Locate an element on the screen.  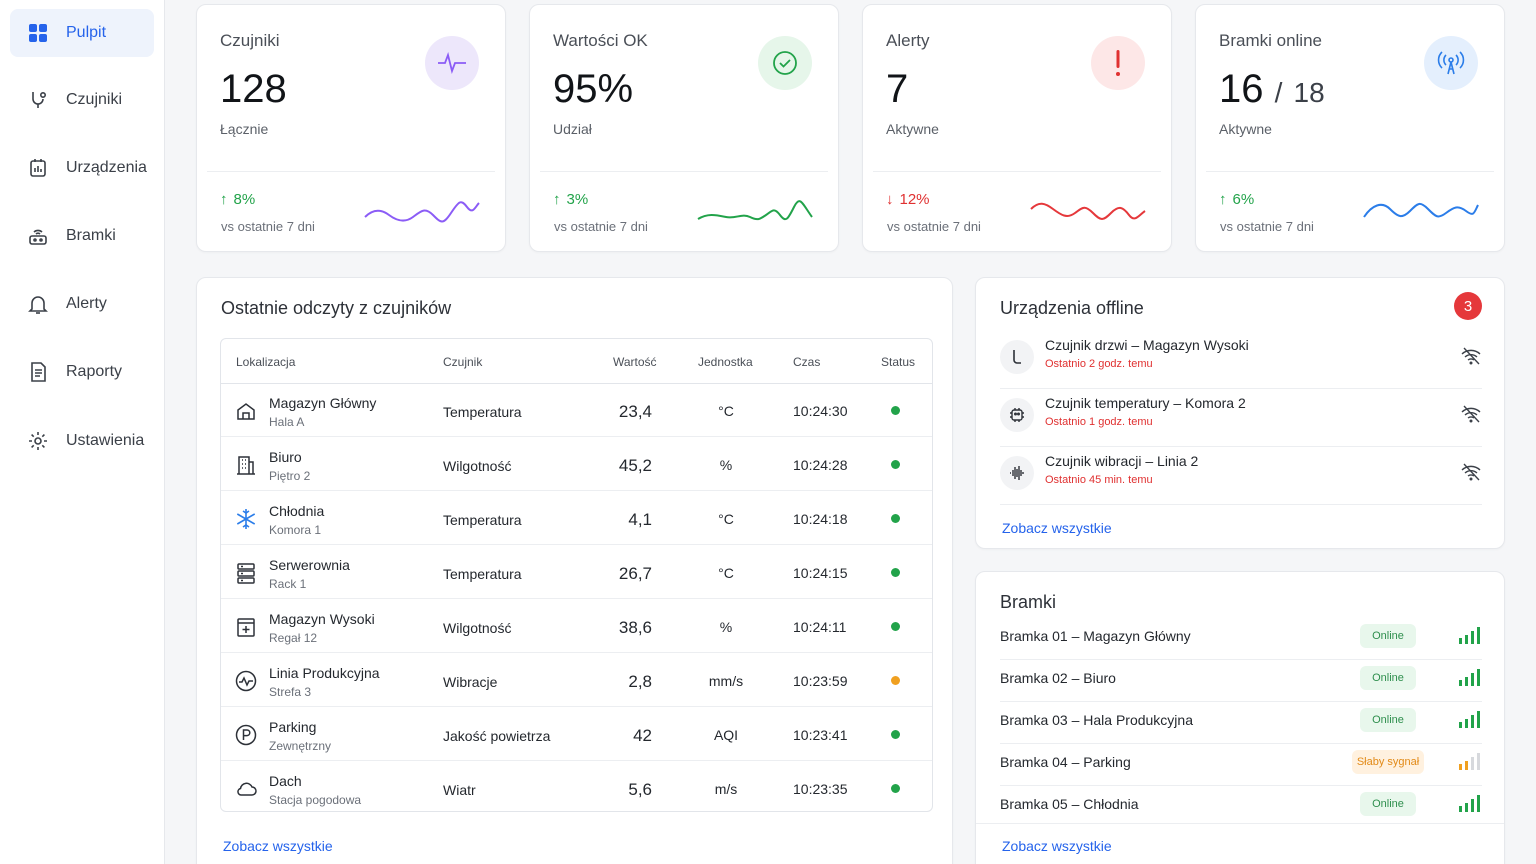
reading-value: 38,6 is located at coordinates (635, 627).